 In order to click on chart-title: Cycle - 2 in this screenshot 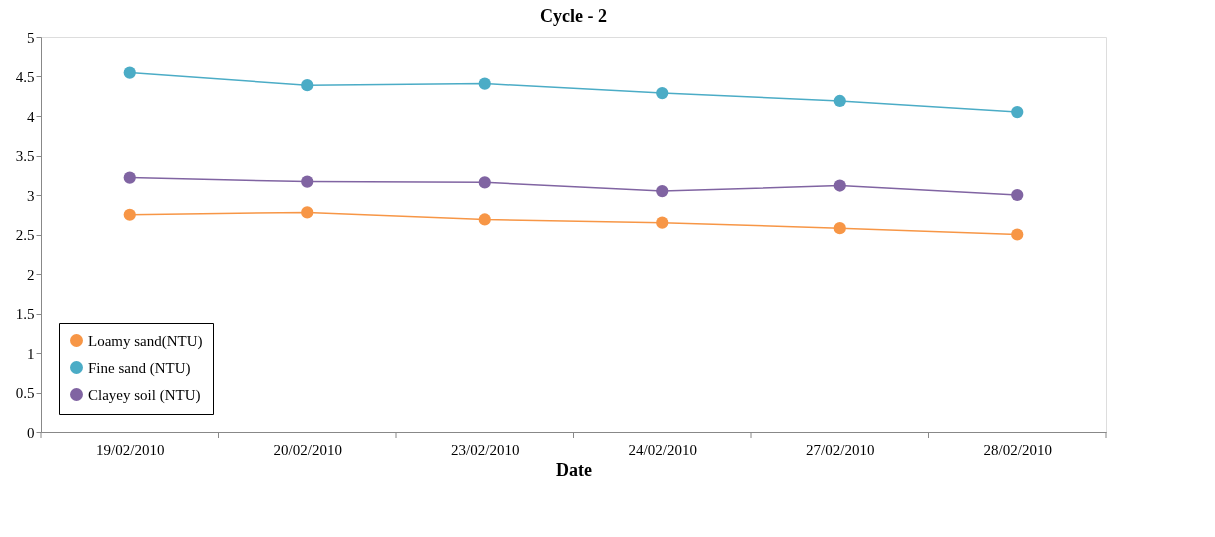, I will do `click(573, 16)`.